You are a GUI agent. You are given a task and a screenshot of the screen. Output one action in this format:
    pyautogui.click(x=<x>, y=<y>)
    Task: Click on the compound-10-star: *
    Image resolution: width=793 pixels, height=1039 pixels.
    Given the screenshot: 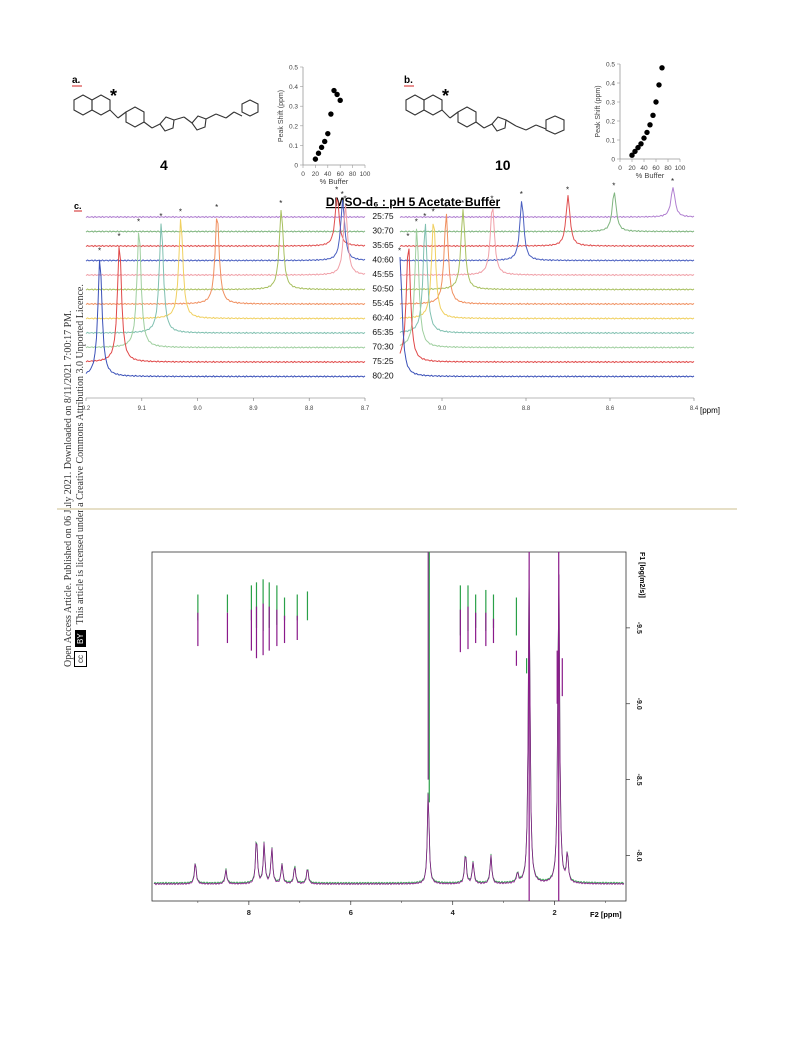 What is the action you would take?
    pyautogui.click(x=445, y=96)
    